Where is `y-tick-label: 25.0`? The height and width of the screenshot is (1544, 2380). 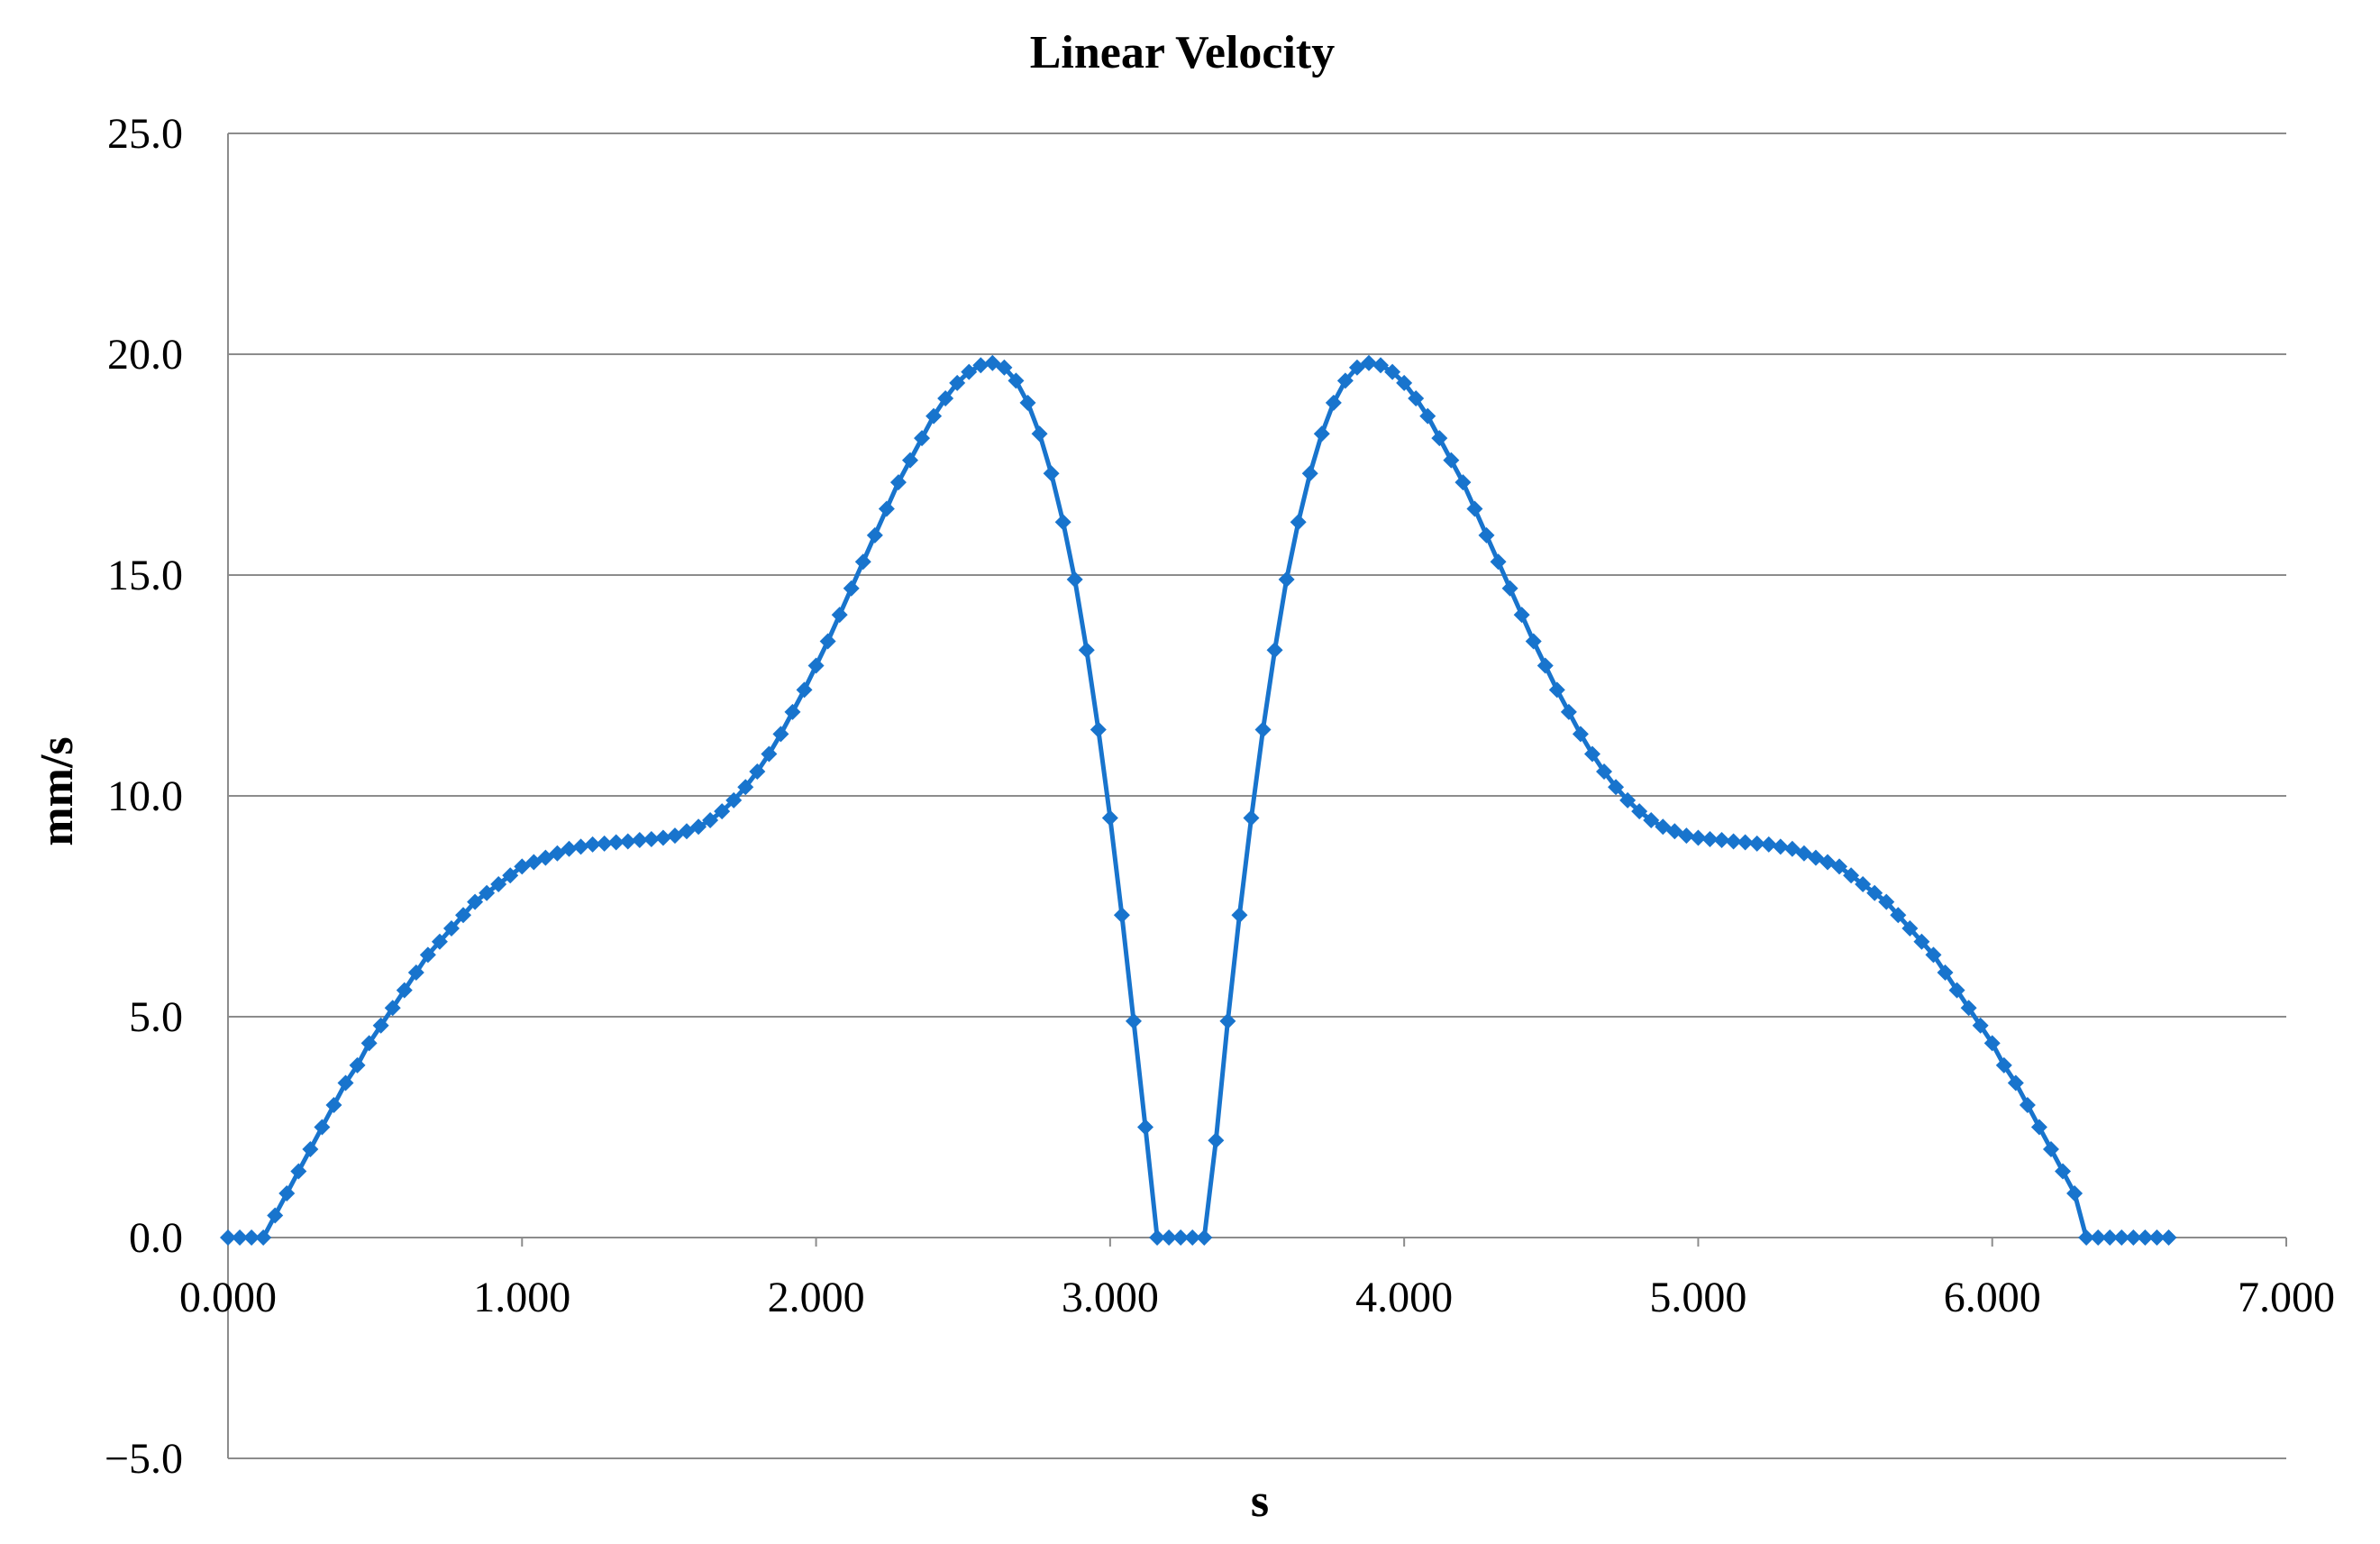
y-tick-label: 25.0 is located at coordinates (145, 134).